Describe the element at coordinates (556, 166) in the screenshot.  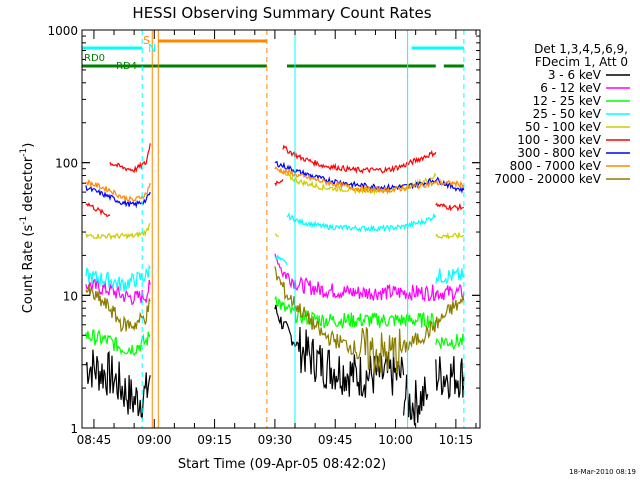
I see `legend-label-800-7000: 800 - 7000 keV` at that location.